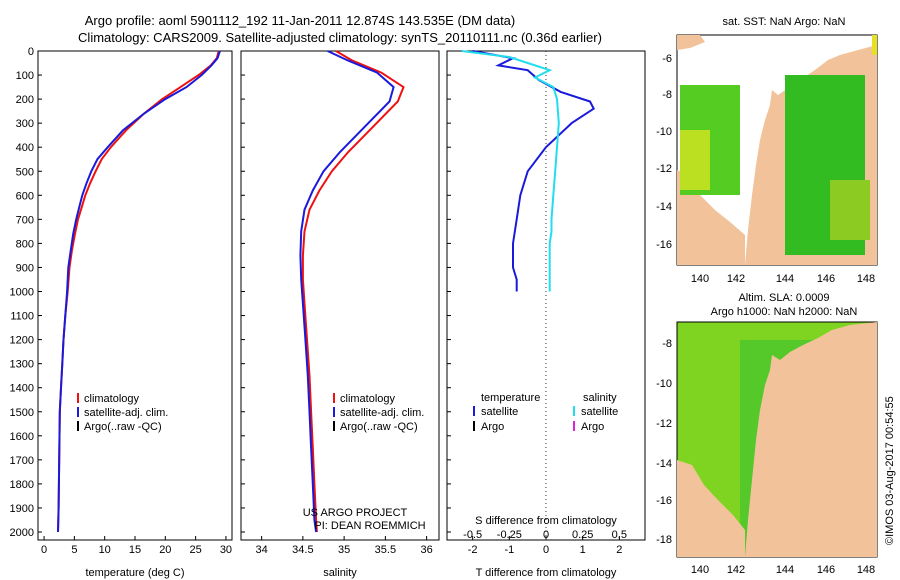 The height and width of the screenshot is (580, 900). Describe the element at coordinates (135, 550) in the screenshot. I see `temperature-xtick-label: 15` at that location.